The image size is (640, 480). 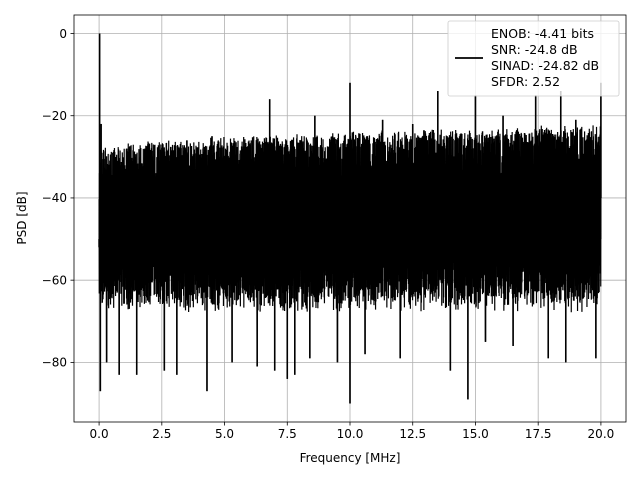 What do you see at coordinates (99, 434) in the screenshot?
I see `x-tick-label: 0.0` at bounding box center [99, 434].